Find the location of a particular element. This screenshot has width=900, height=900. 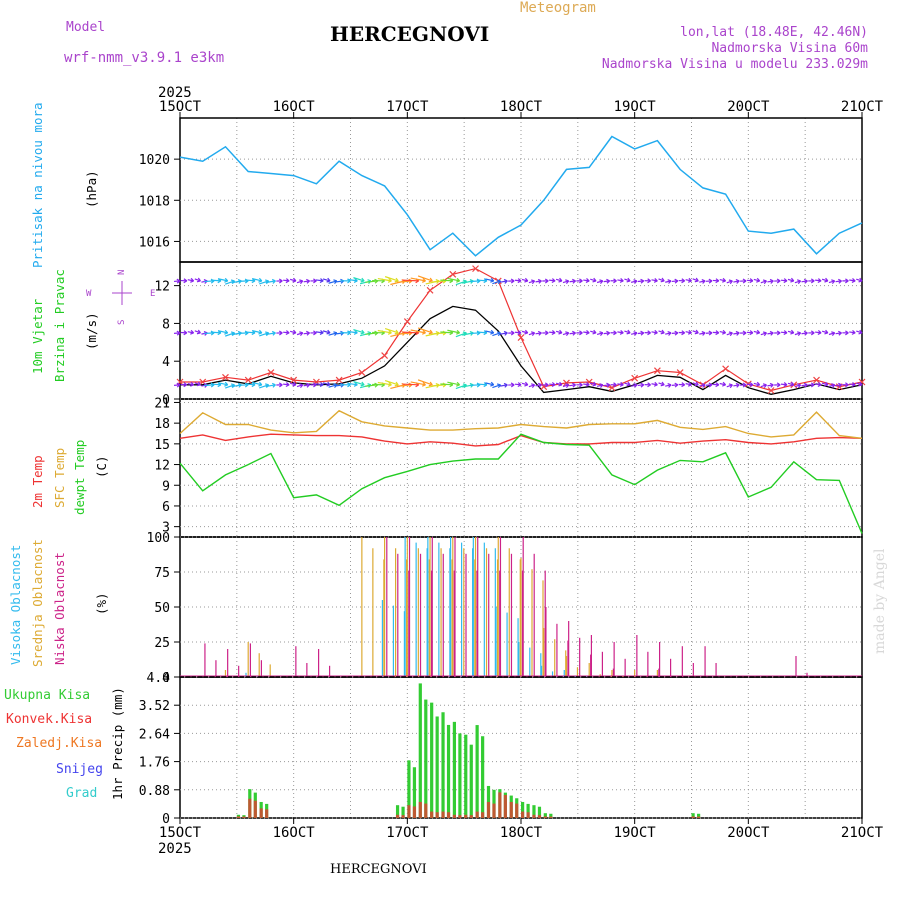

precip-legend-snow: Snijeg is located at coordinates (79, 769).